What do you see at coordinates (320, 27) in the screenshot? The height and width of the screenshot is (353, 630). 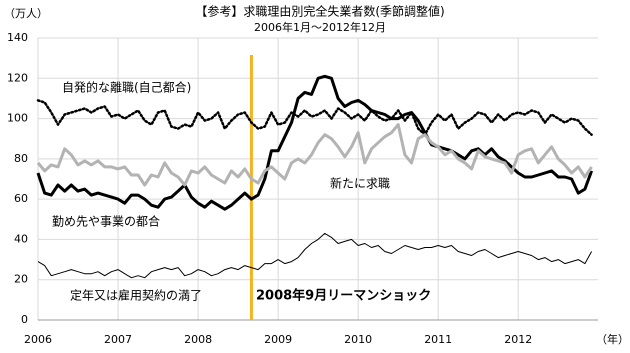 I see `chart-subtitle: 2006年1月～2012年12月` at bounding box center [320, 27].